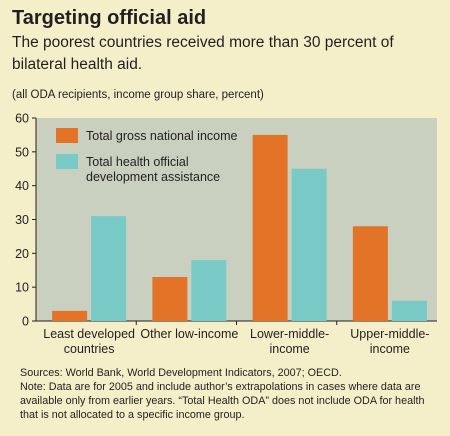 This screenshot has height=436, width=450. I want to click on bar-s1-c1, so click(209, 290).